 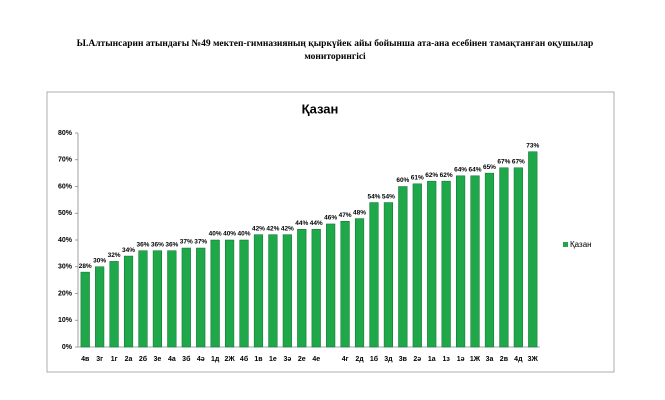 What do you see at coordinates (581, 244) in the screenshot?
I see `legend-label: Қазан` at bounding box center [581, 244].